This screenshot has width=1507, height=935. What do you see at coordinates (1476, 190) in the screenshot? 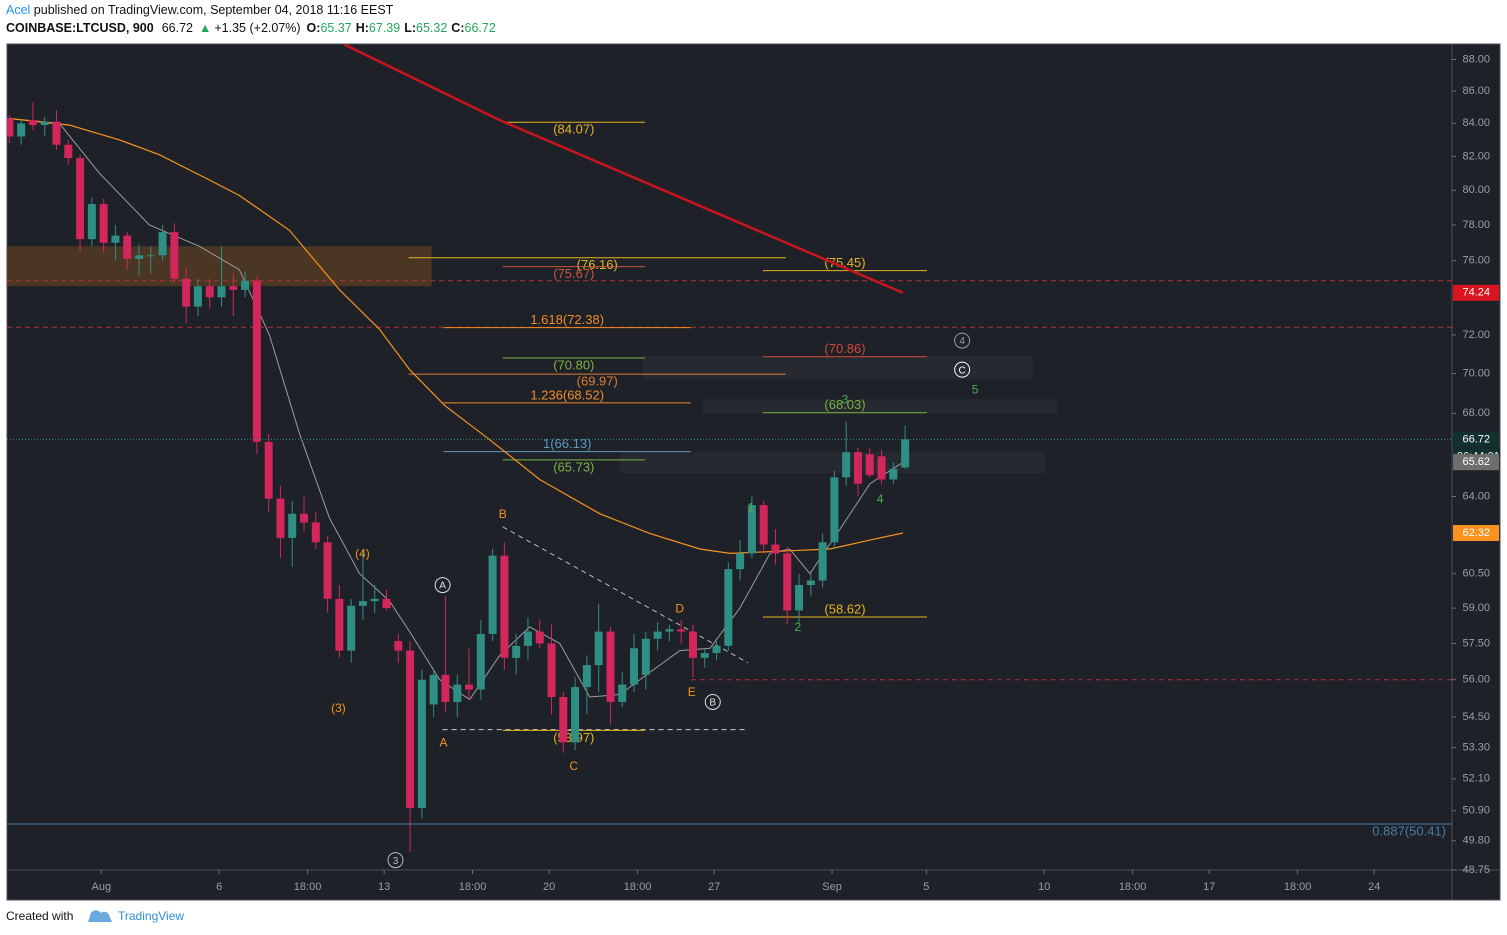
I see `y-tick-label: 80.00` at bounding box center [1476, 190].